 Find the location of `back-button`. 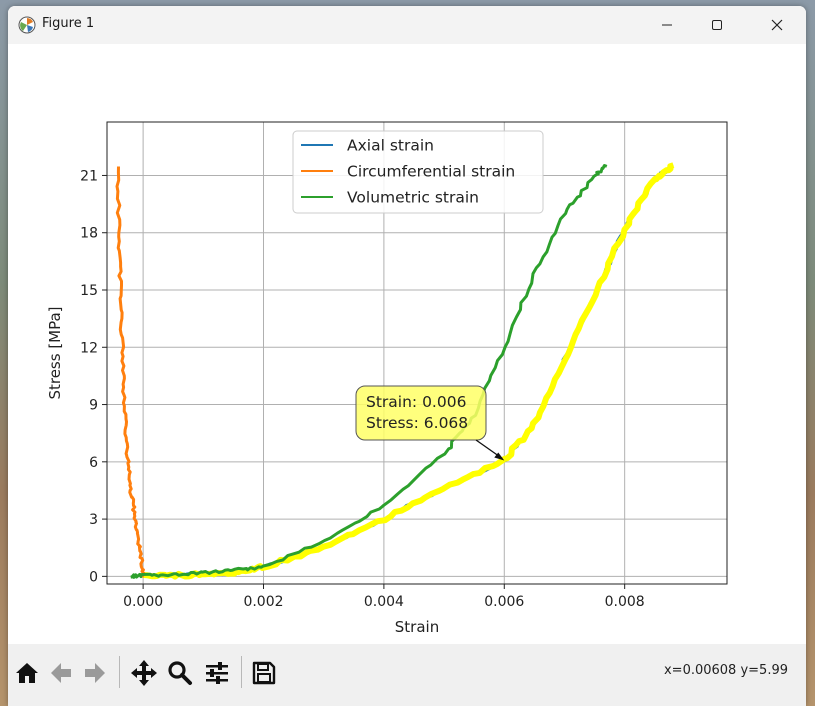

back-button is located at coordinates (61, 673).